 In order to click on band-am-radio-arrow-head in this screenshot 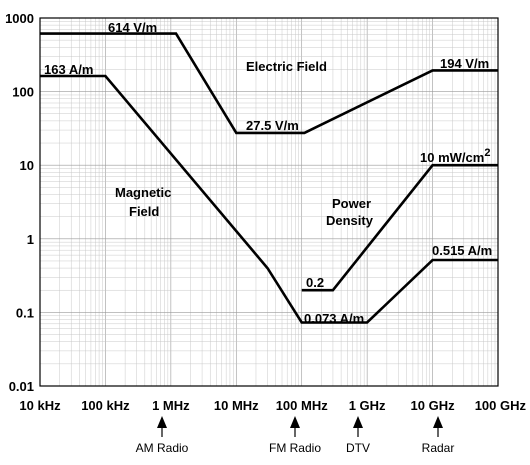, I will do `click(162, 422)`.